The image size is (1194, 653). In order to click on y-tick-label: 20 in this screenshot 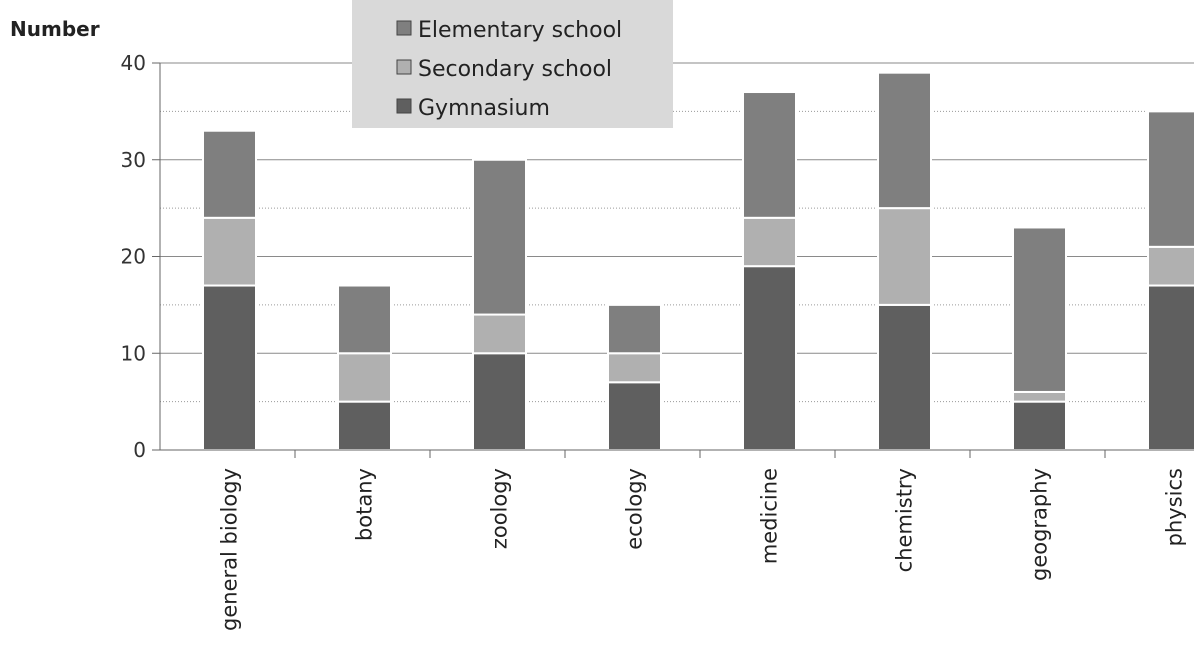, I will do `click(133, 257)`.